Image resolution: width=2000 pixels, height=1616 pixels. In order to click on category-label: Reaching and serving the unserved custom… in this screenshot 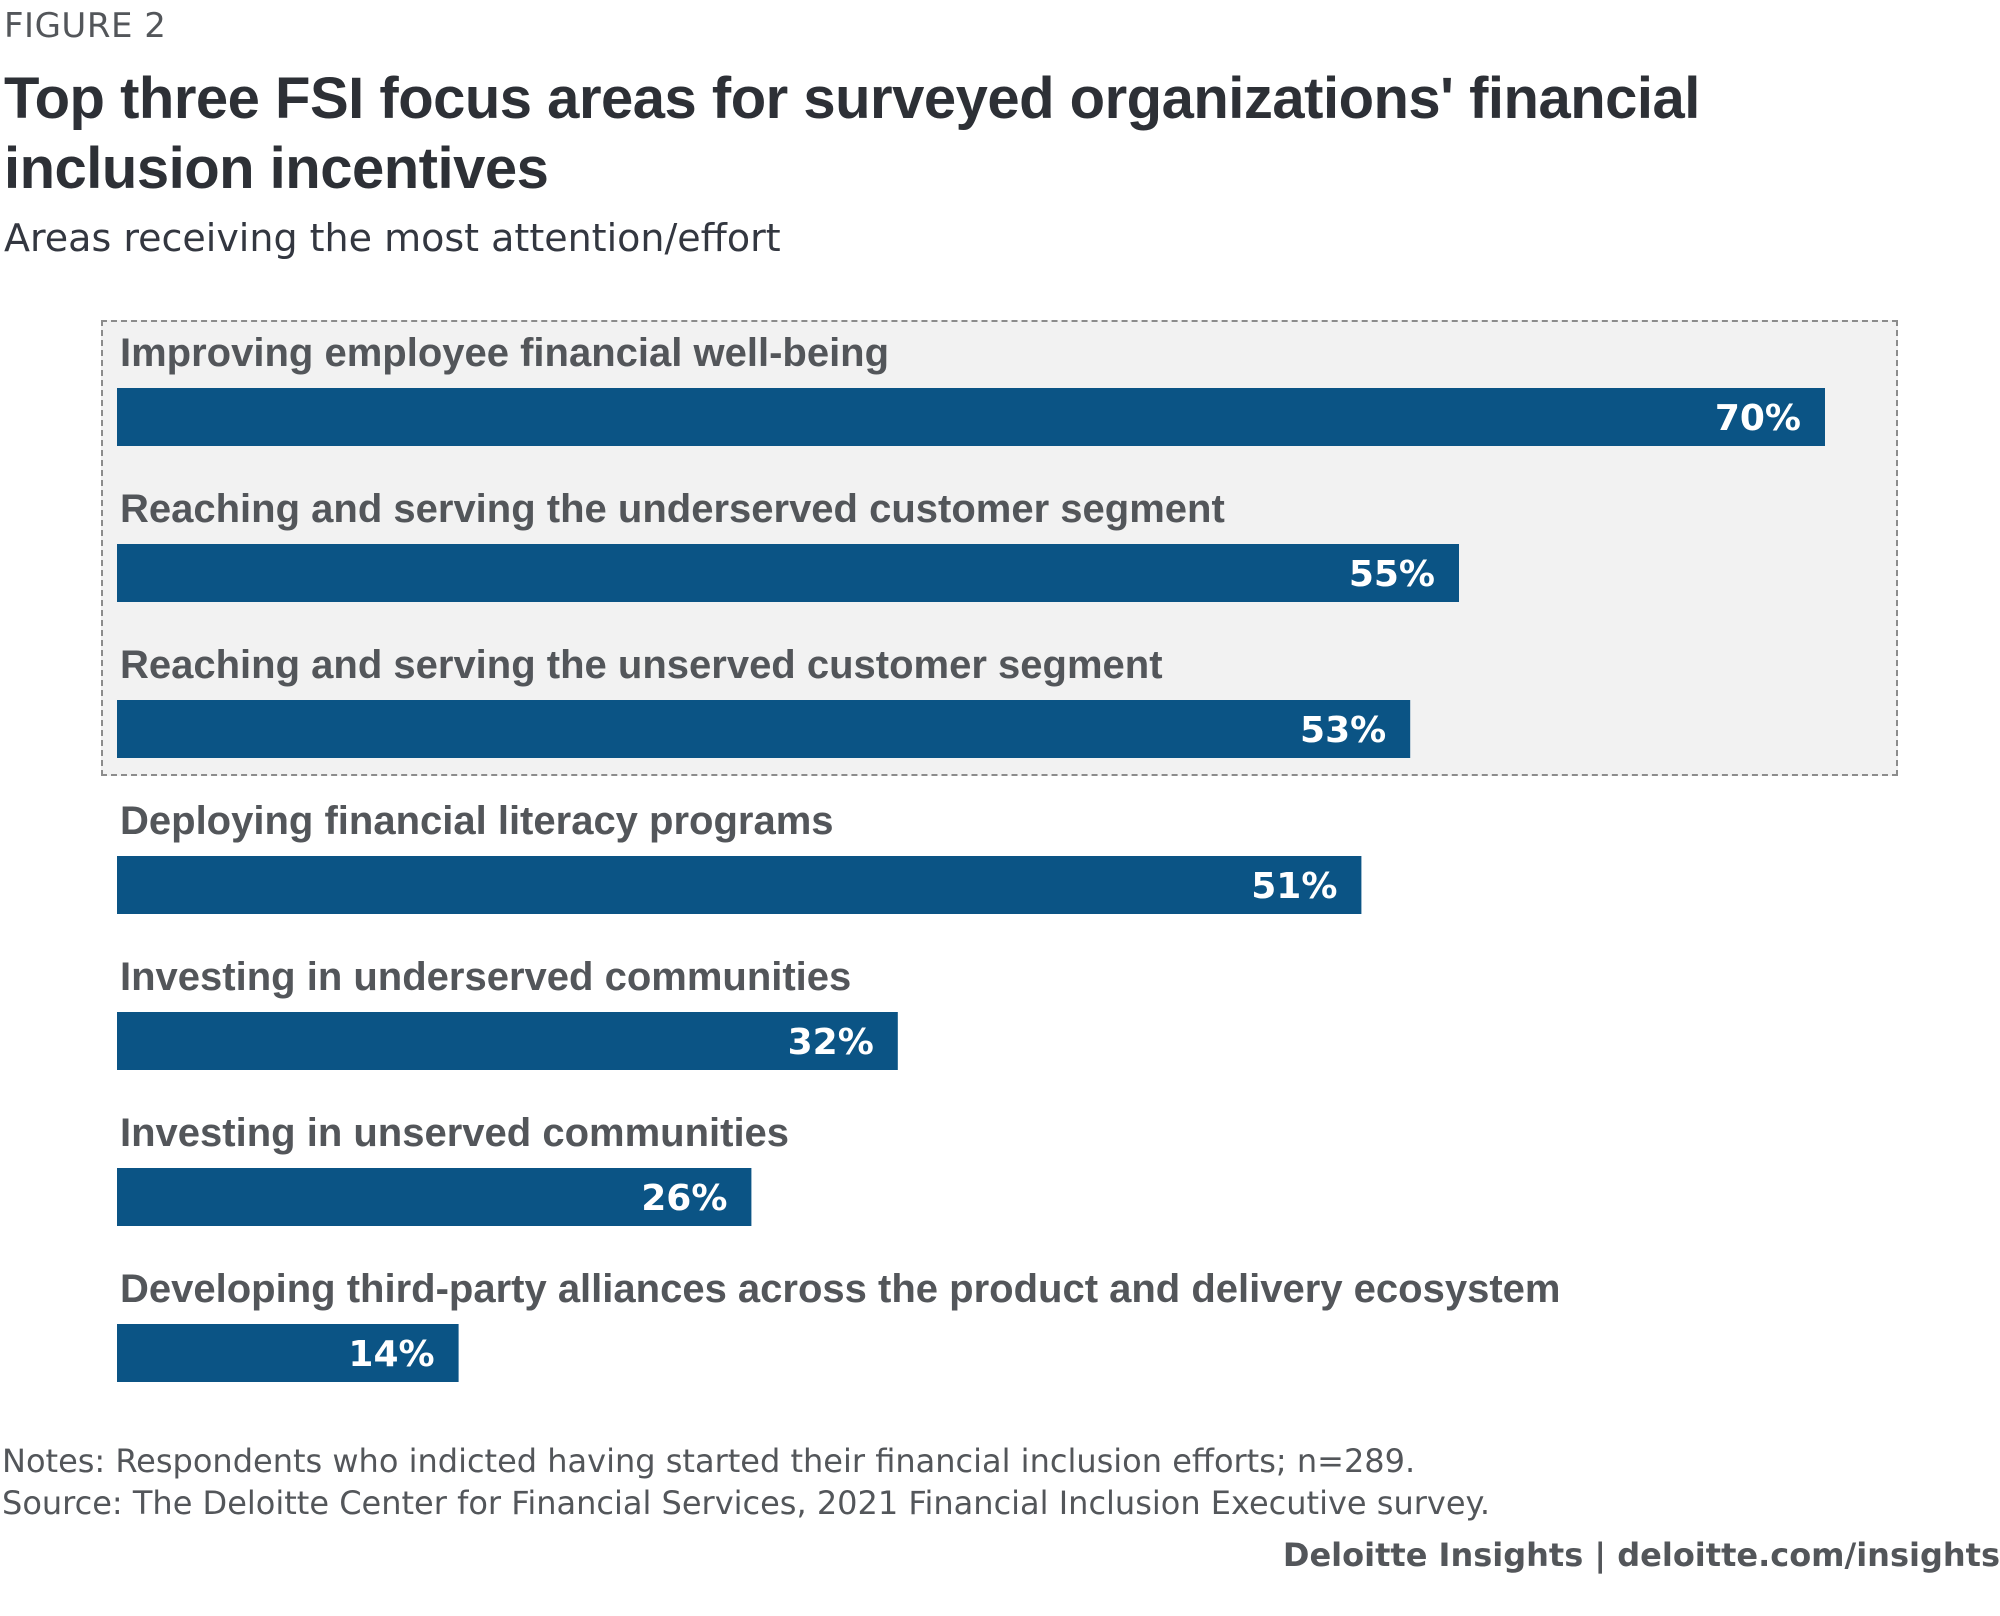, I will do `click(641, 665)`.